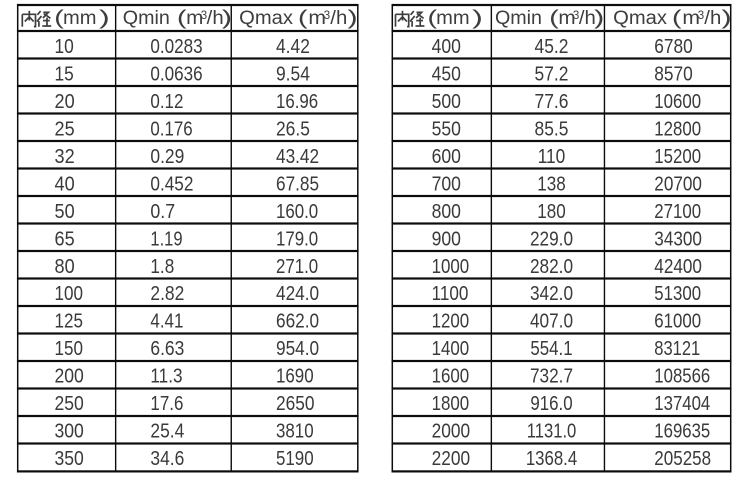 The image size is (750, 483). Describe the element at coordinates (450, 294) in the screenshot. I see `svg-text: 1100` at that location.